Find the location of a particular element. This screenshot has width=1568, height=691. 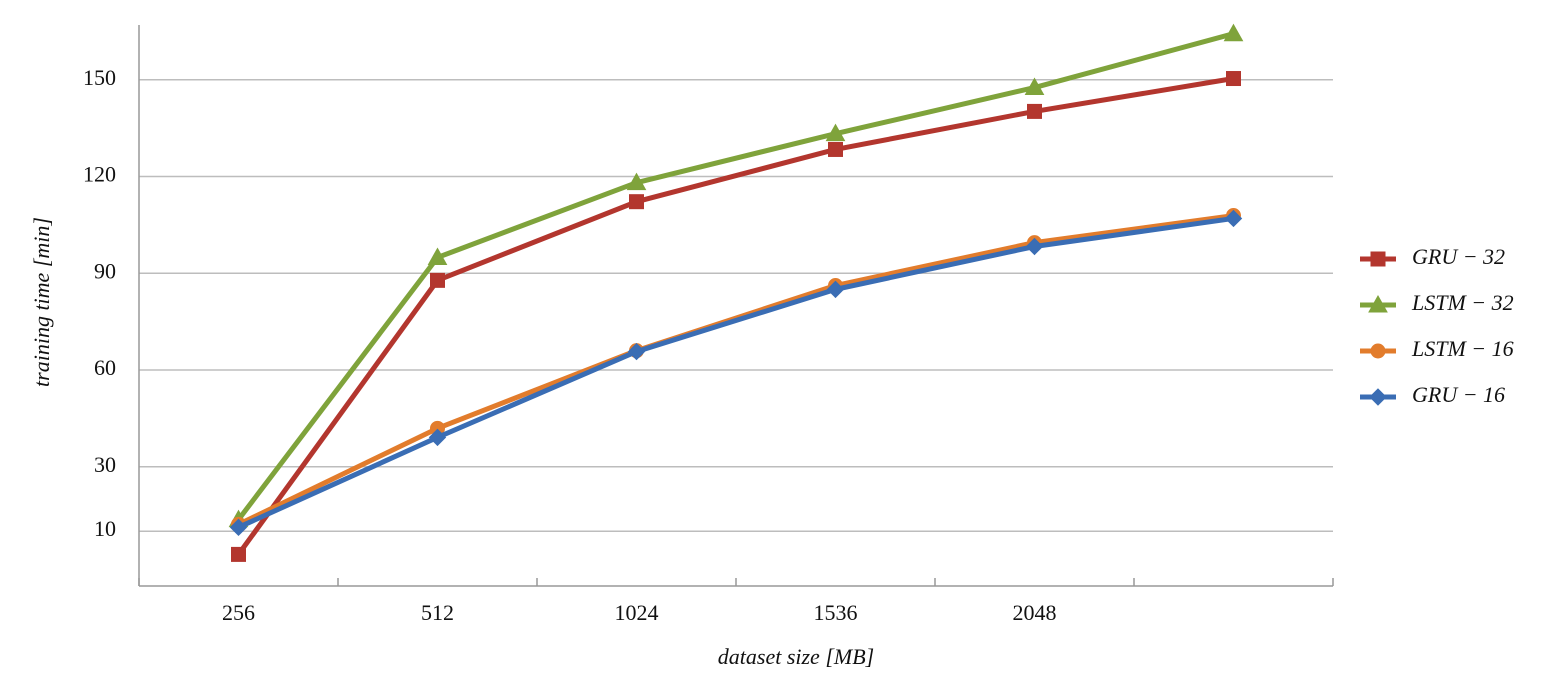

x-tick-label: 512 is located at coordinates (437, 612).